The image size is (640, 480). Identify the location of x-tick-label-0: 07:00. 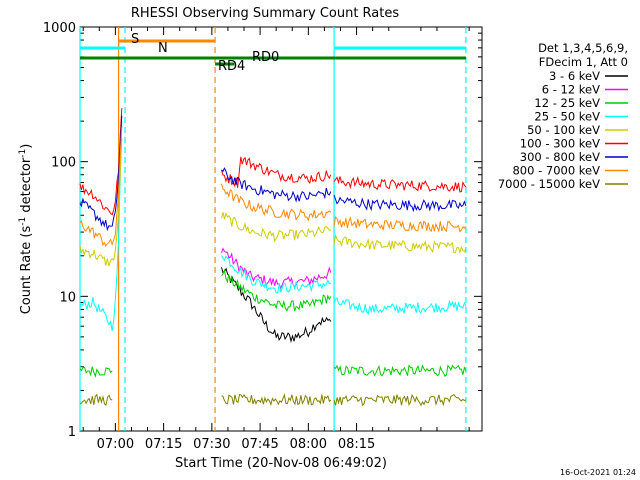
(115, 444).